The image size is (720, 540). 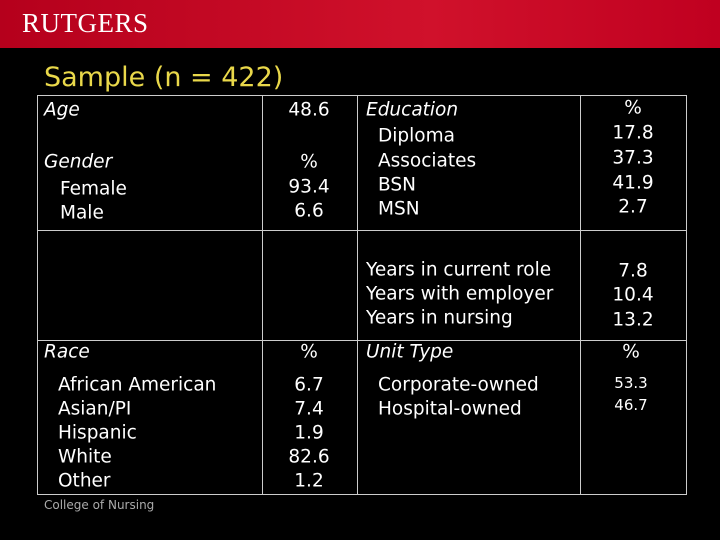 What do you see at coordinates (460, 294) in the screenshot?
I see `cell-text: Years with employer` at bounding box center [460, 294].